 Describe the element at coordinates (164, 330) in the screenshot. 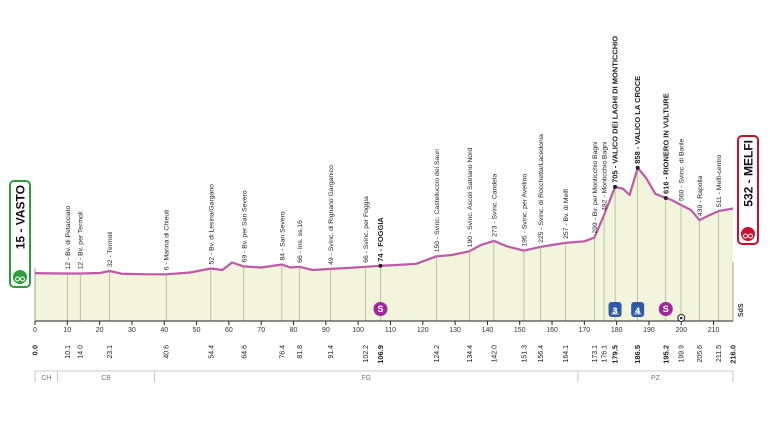

I see `x-tick-label: 40` at that location.